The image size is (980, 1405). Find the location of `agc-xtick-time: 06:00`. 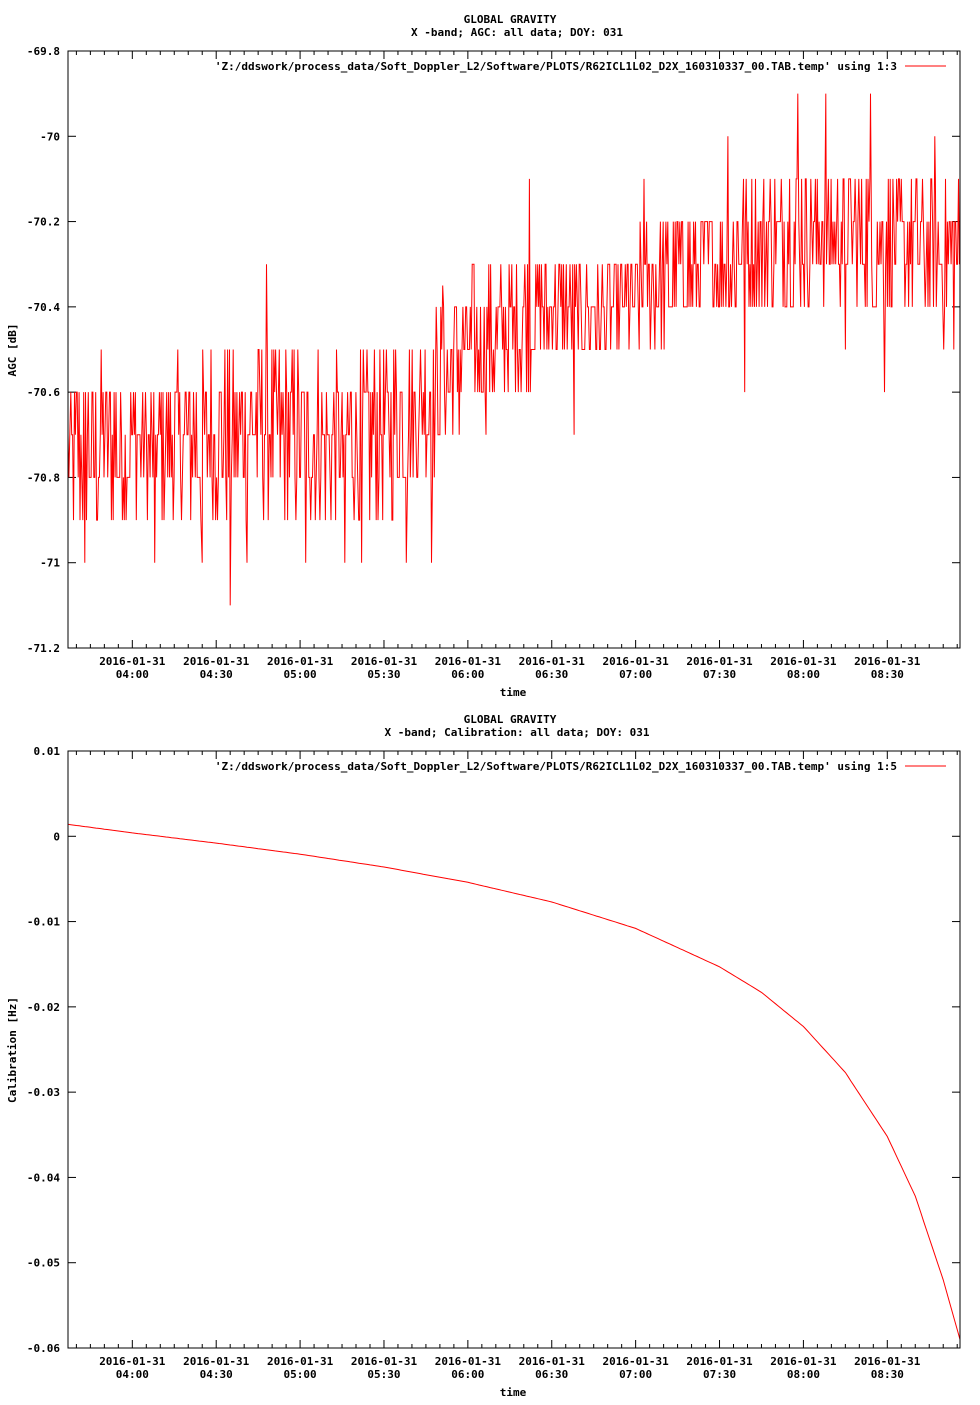

agc-xtick-time: 06:00 is located at coordinates (467, 674).